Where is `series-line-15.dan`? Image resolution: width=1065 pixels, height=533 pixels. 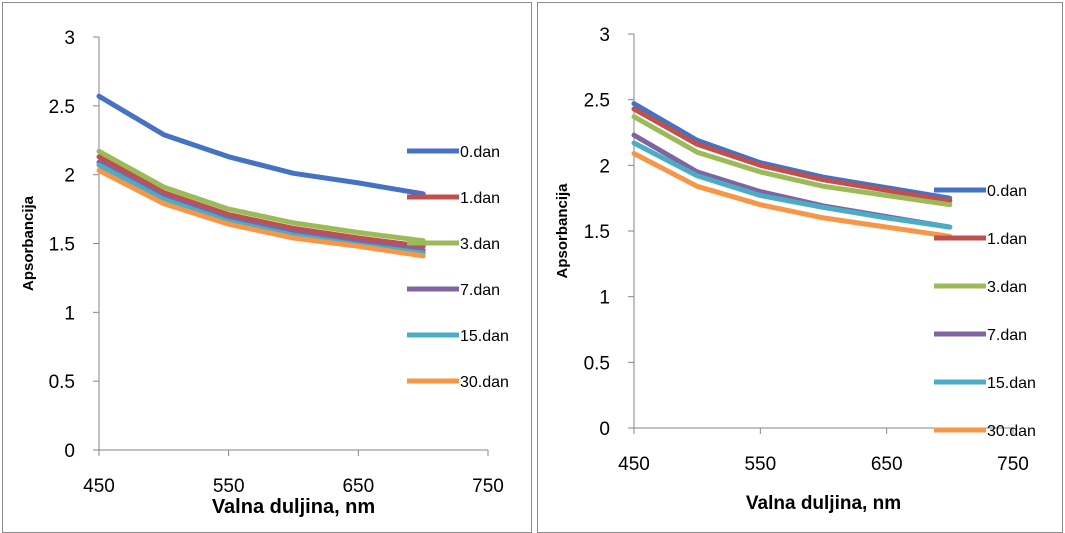
series-line-15.dan is located at coordinates (792, 185).